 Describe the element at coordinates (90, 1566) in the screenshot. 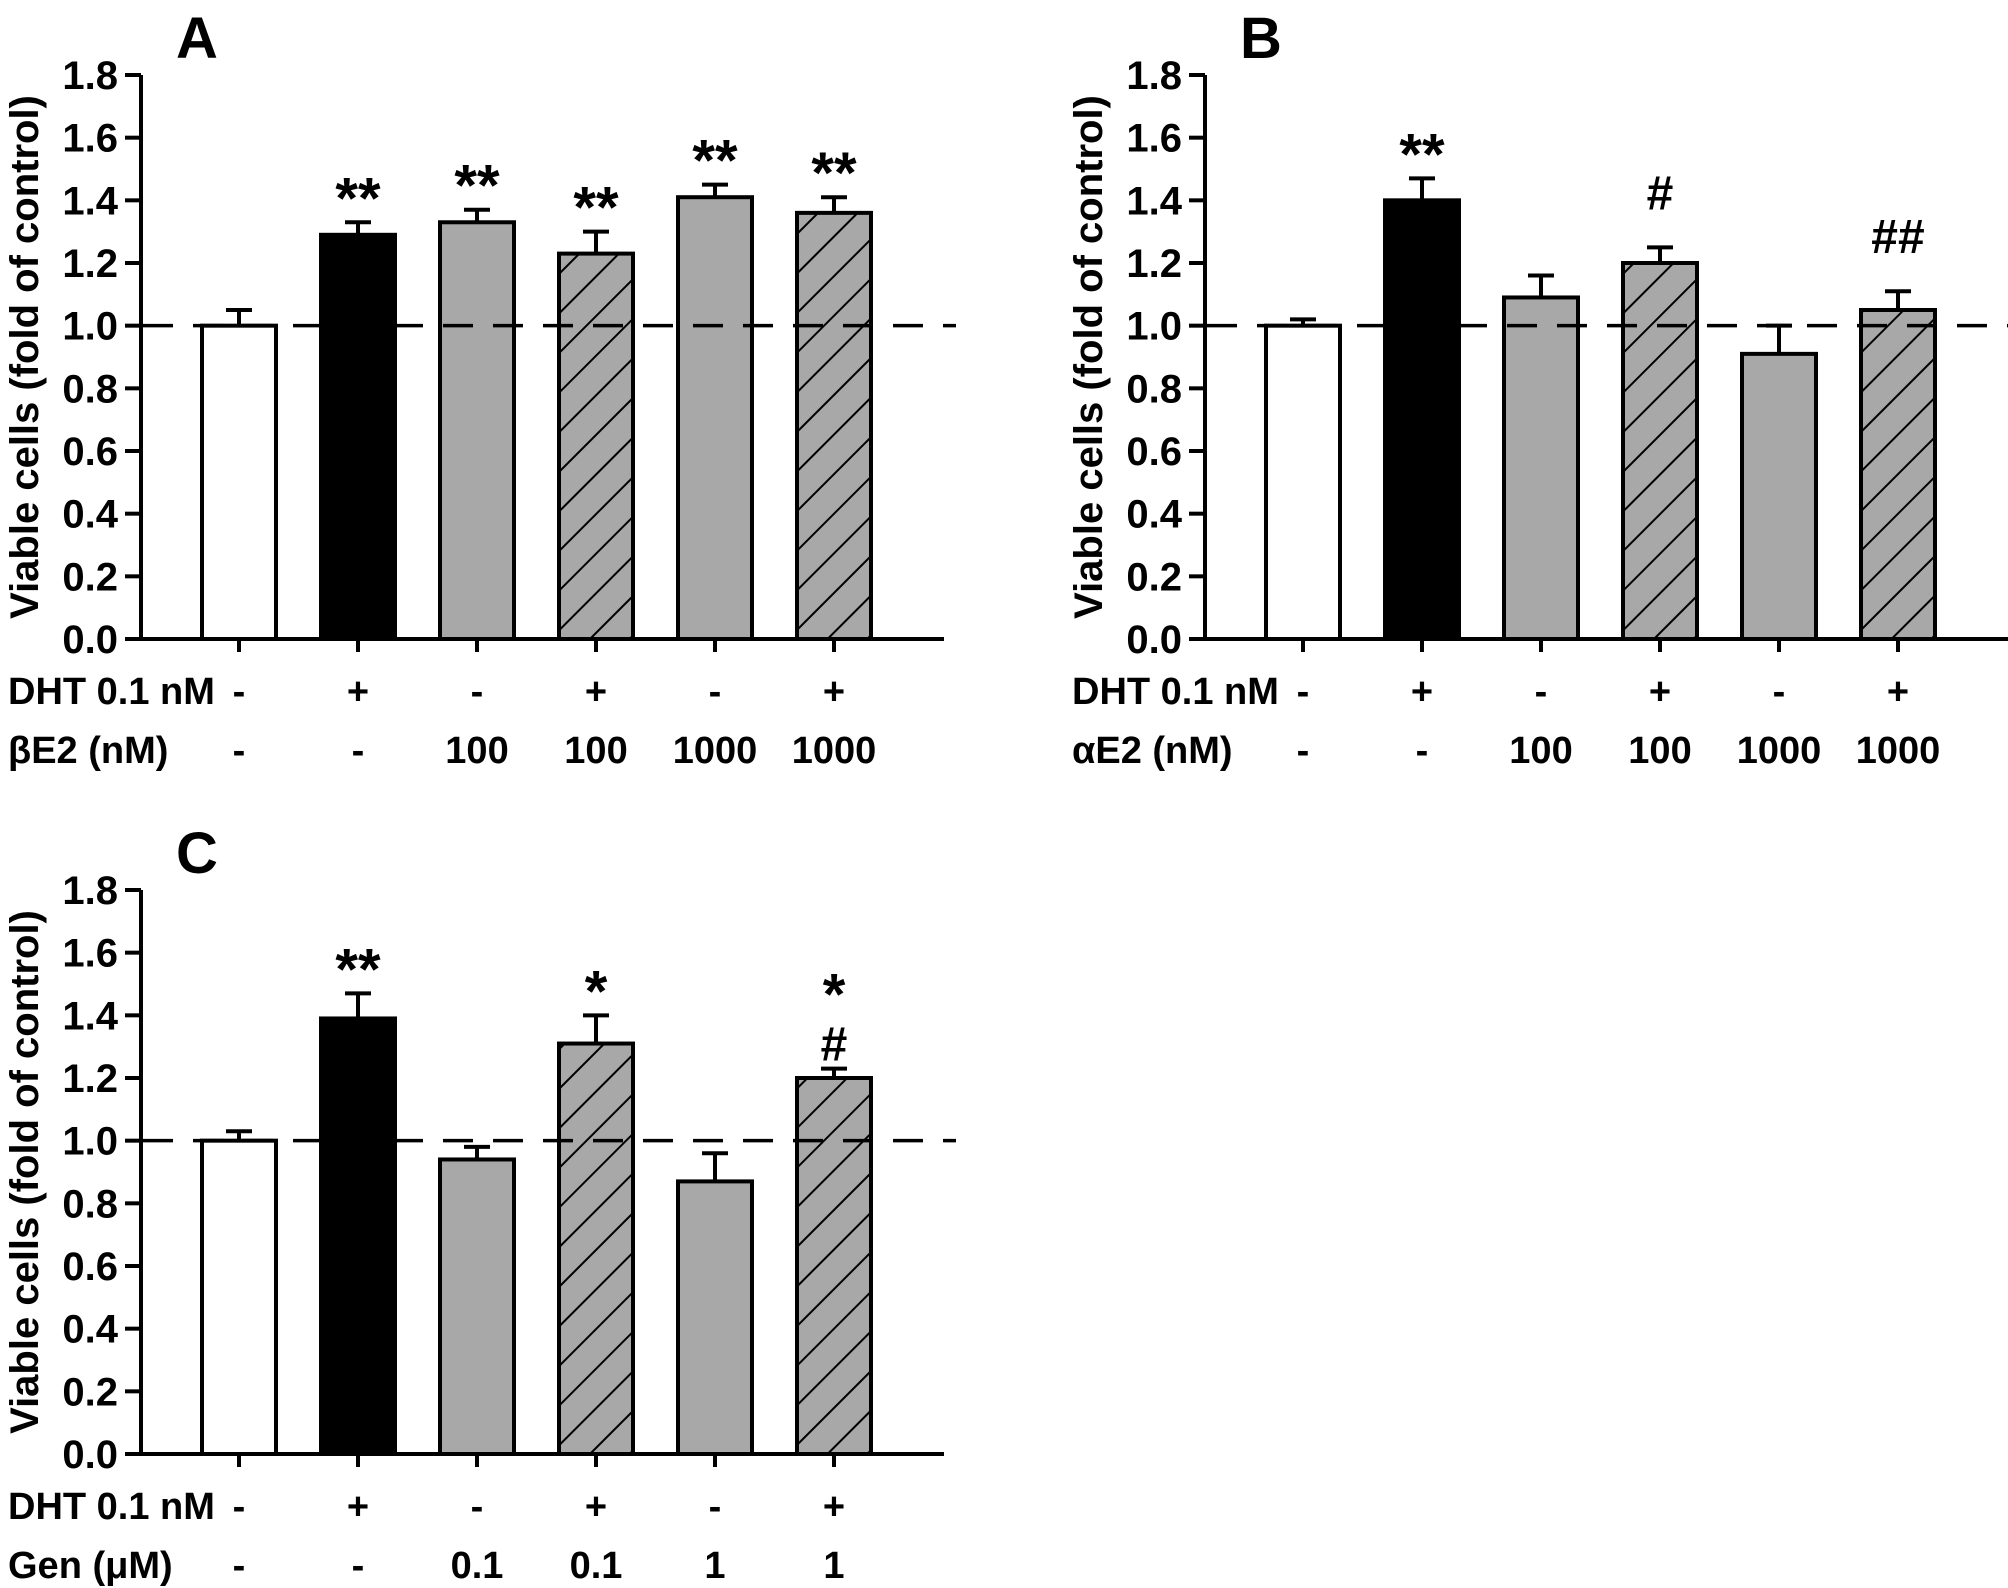

I see `row-label: Gen (μM)` at that location.